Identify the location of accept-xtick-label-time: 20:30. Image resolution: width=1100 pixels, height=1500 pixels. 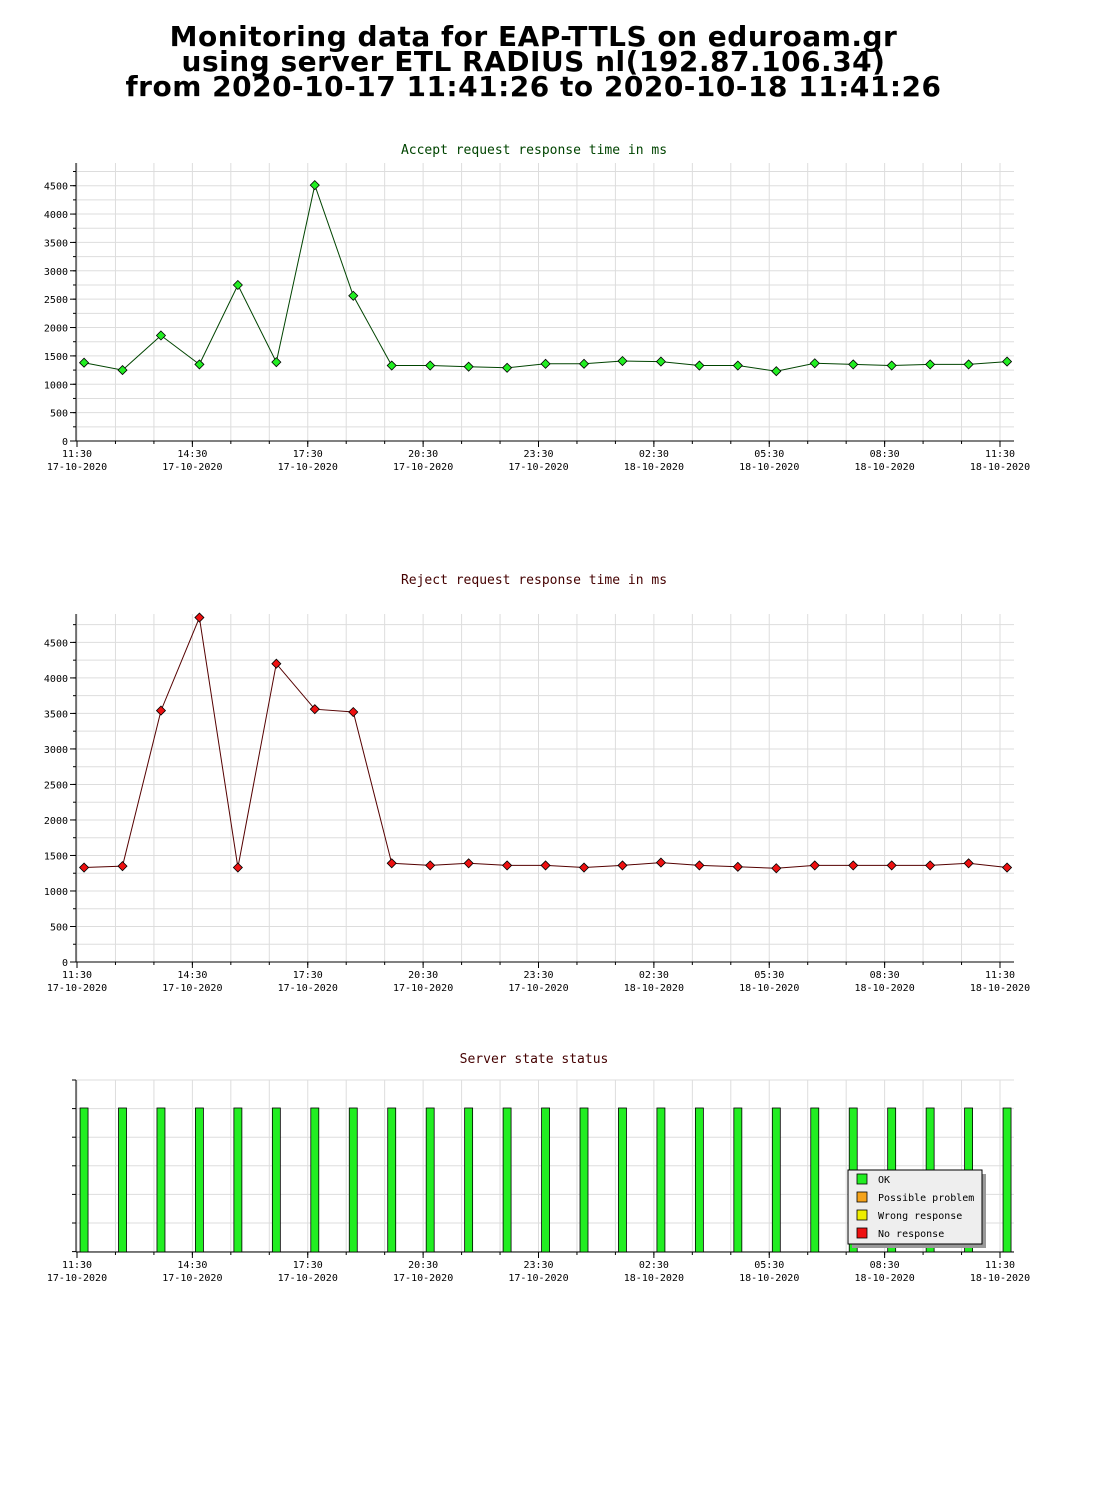
(423, 454).